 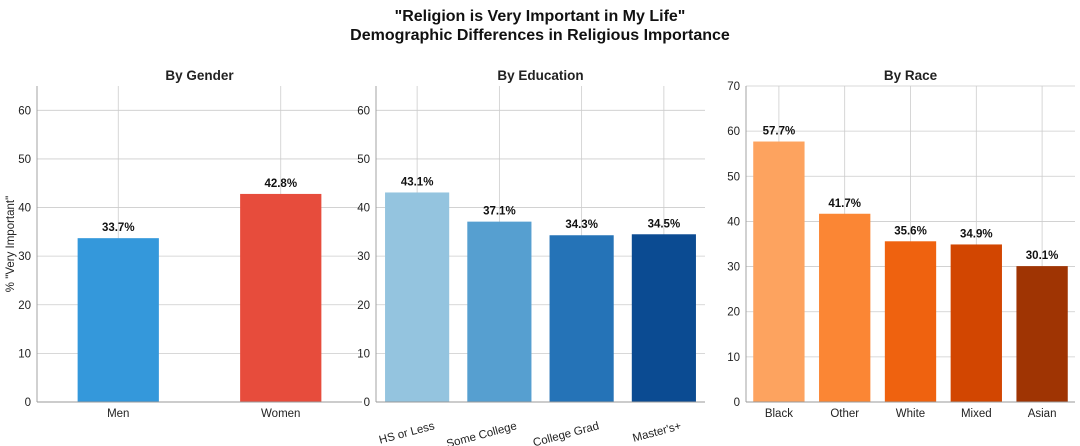 I want to click on bar-white, so click(x=910, y=321).